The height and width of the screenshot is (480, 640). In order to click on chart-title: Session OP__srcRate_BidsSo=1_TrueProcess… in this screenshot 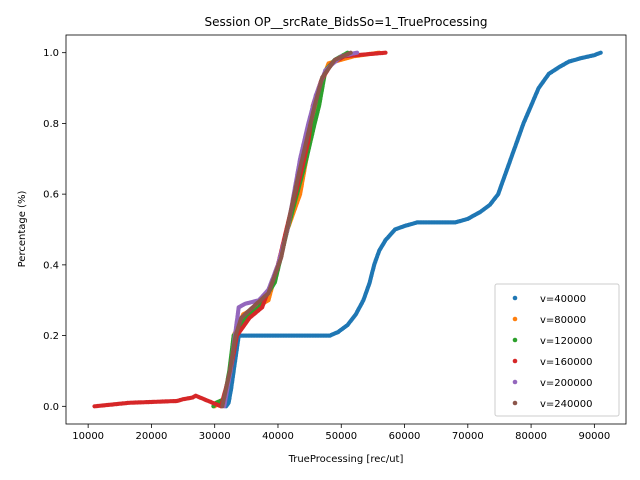, I will do `click(346, 22)`.